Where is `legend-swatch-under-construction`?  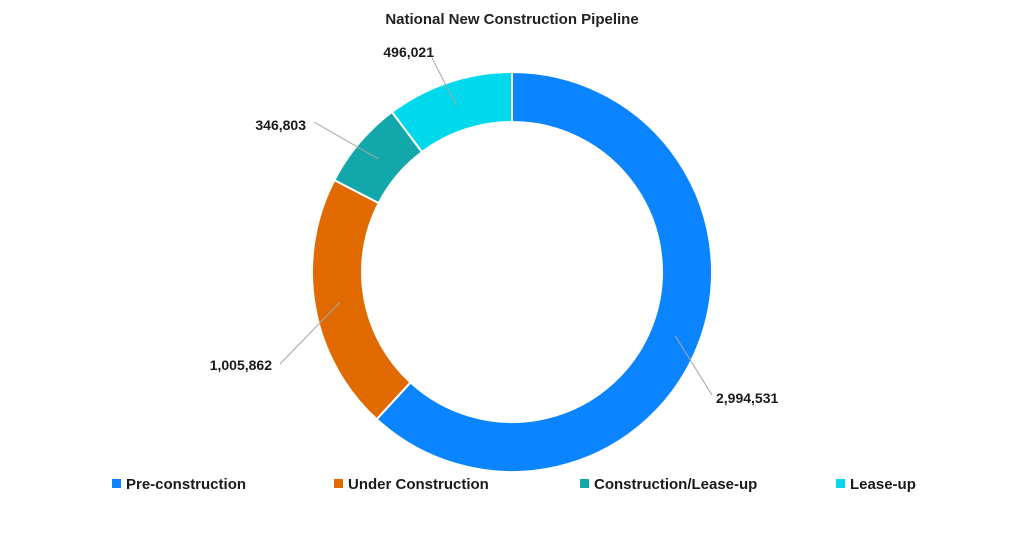
legend-swatch-under-construction is located at coordinates (338, 483).